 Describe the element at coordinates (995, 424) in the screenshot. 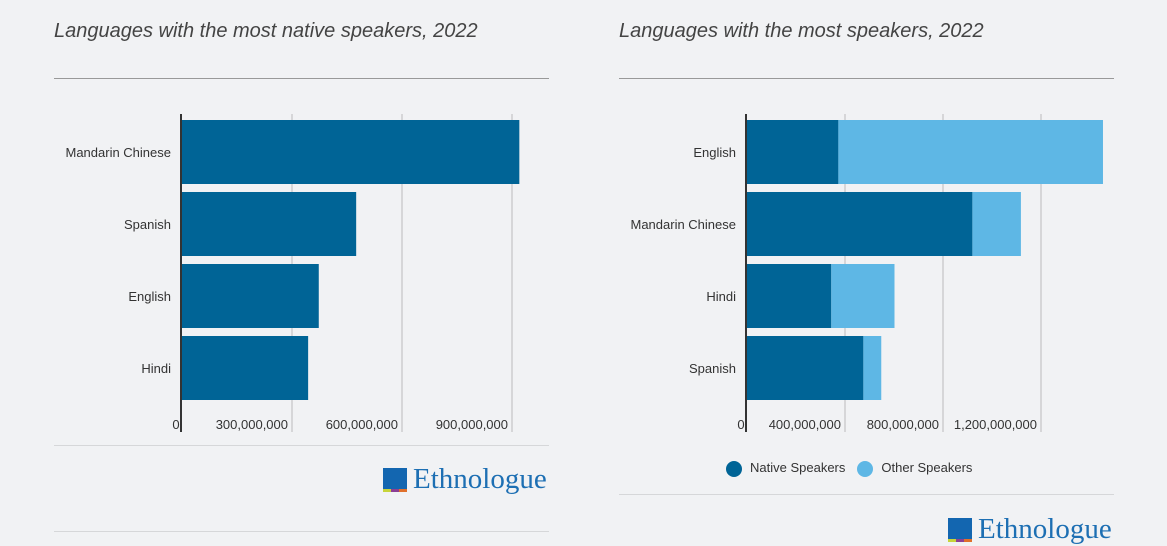

I see `tick-label: 1,200,000,000` at that location.